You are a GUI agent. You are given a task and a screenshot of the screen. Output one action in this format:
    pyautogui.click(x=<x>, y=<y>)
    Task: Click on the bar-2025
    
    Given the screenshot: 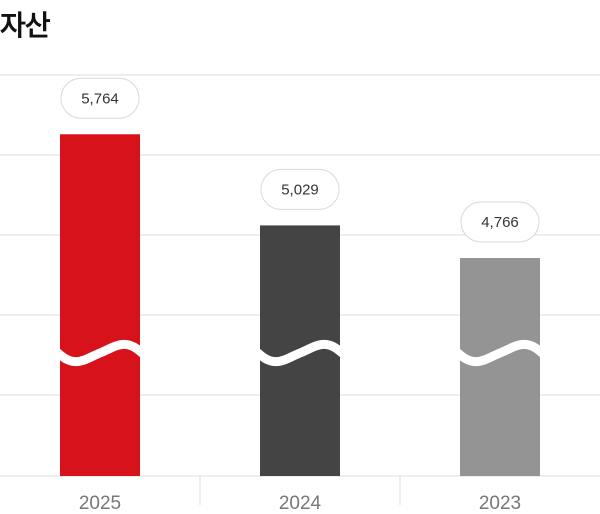 What is the action you would take?
    pyautogui.click(x=100, y=305)
    